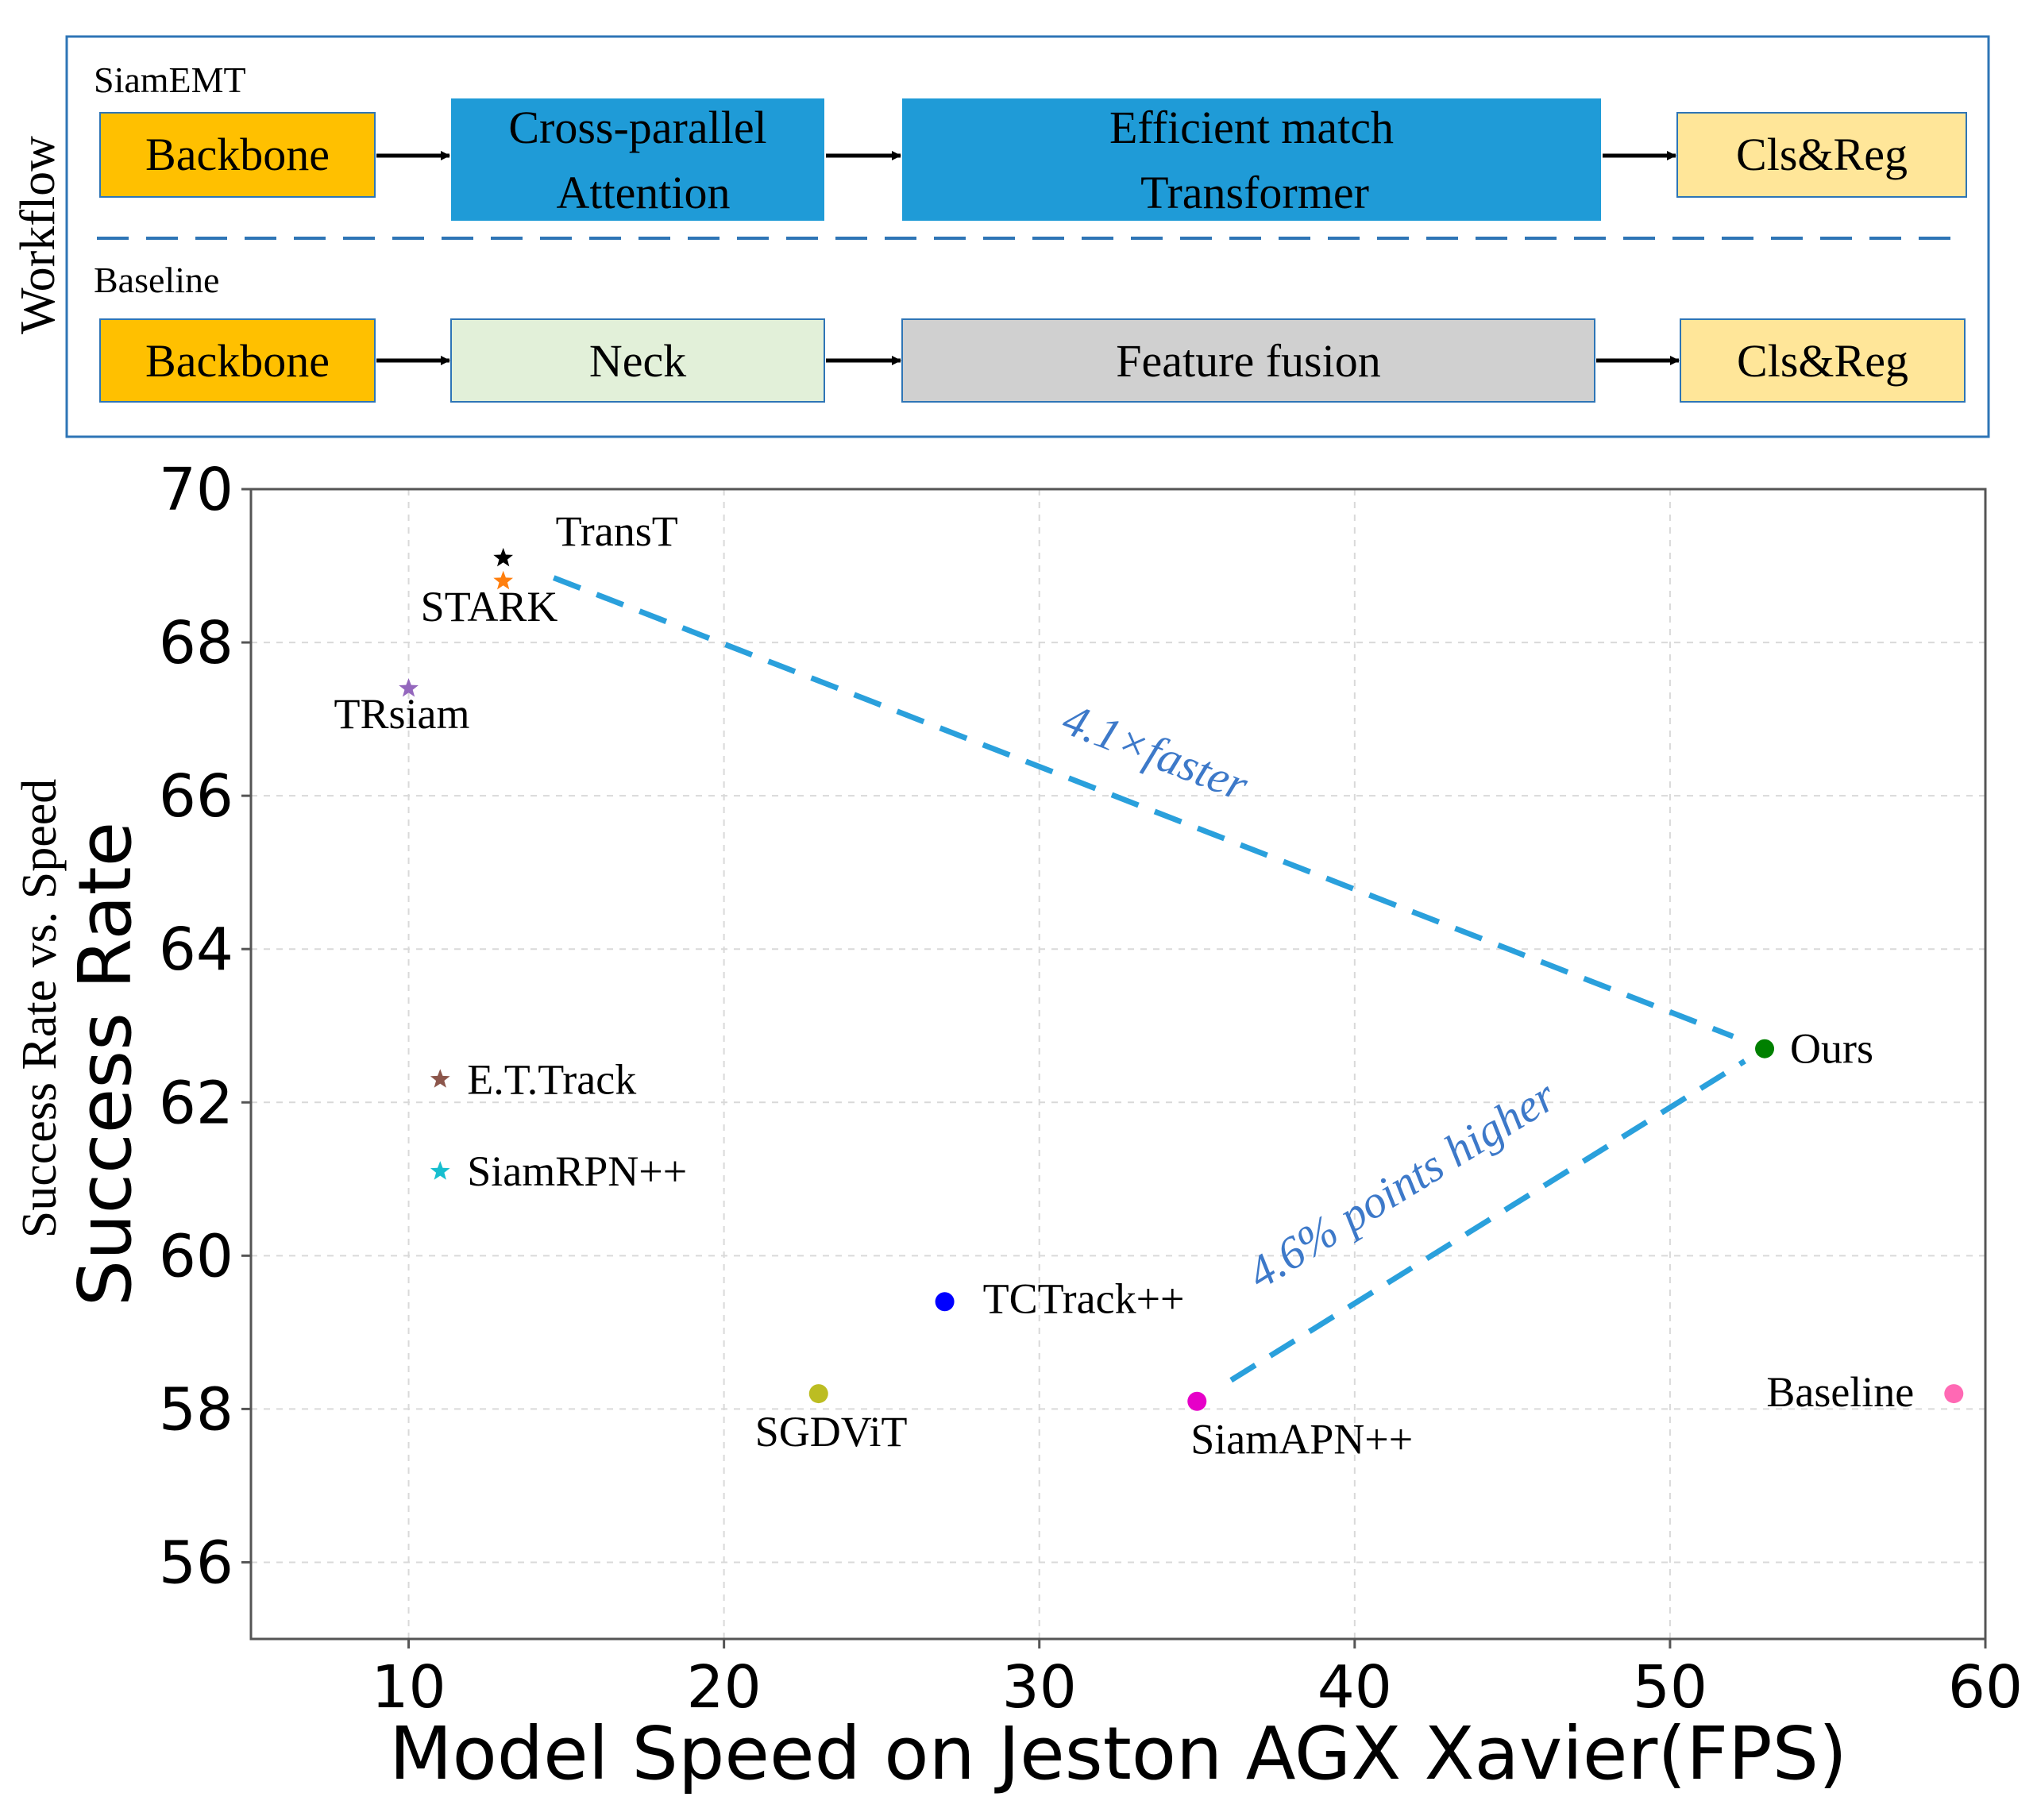 The height and width of the screenshot is (1820, 2037). What do you see at coordinates (156, 280) in the screenshot?
I see `baseline-label: Baseline` at bounding box center [156, 280].